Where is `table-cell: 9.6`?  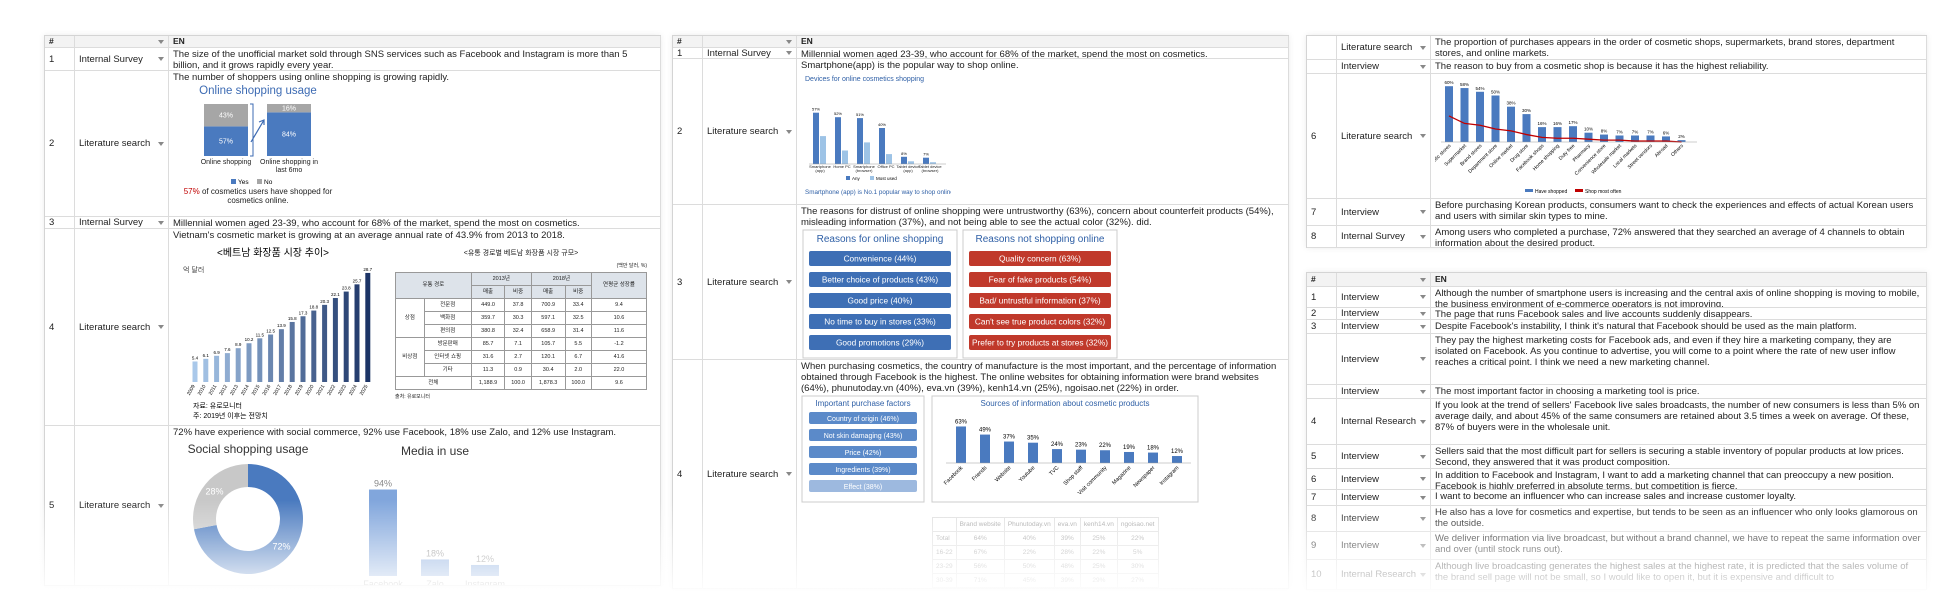 table-cell: 9.6 is located at coordinates (619, 383).